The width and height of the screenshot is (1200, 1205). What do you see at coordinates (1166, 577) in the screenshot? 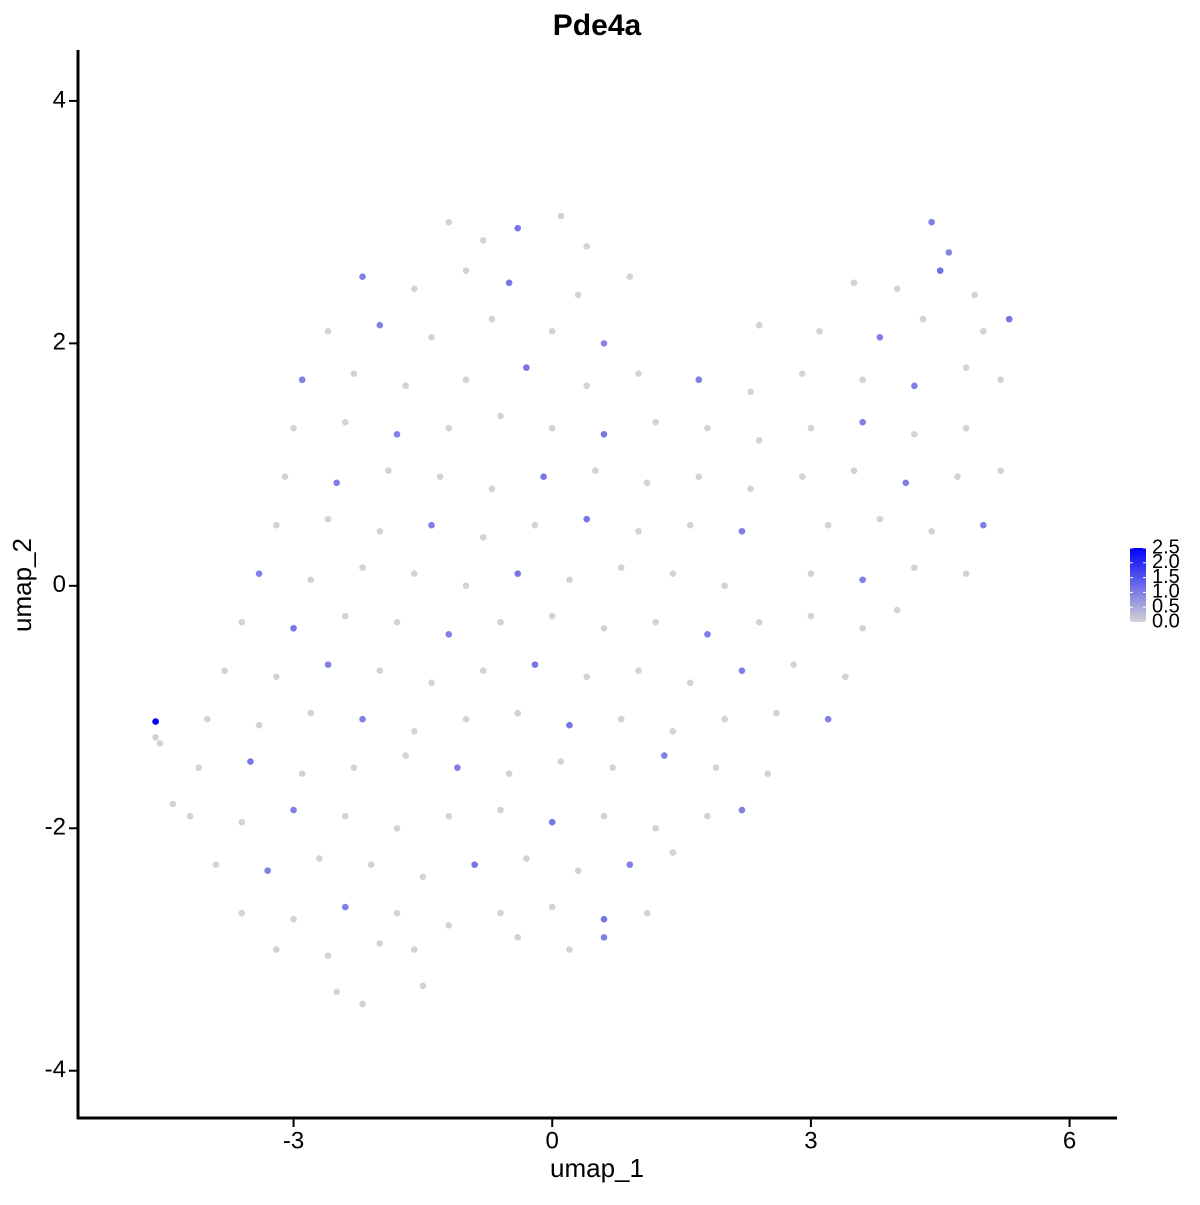
I see `colorbar-label: 1.5` at bounding box center [1166, 577].